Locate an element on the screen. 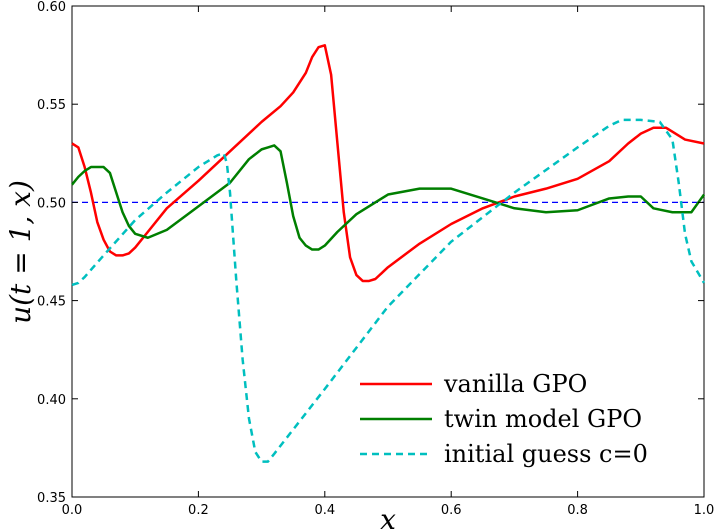 This screenshot has width=715, height=531. y-tick-label: 0.50 is located at coordinates (51, 203).